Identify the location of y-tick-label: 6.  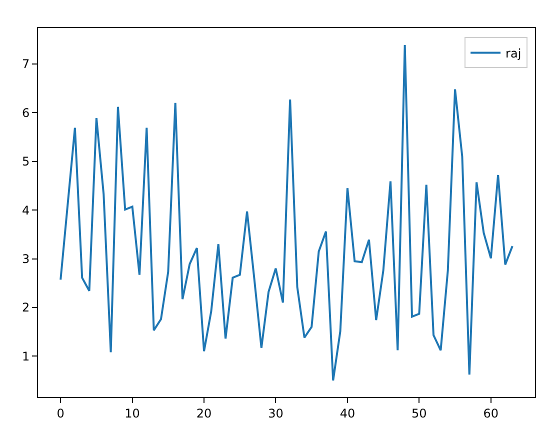
(26, 113).